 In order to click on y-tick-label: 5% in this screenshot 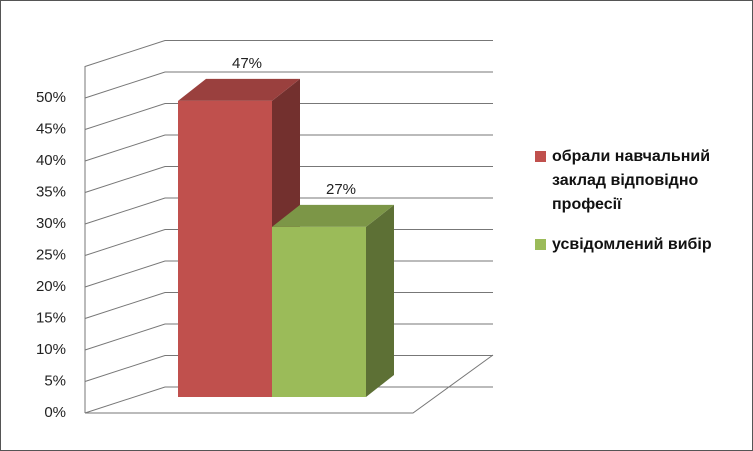, I will do `click(55, 380)`.